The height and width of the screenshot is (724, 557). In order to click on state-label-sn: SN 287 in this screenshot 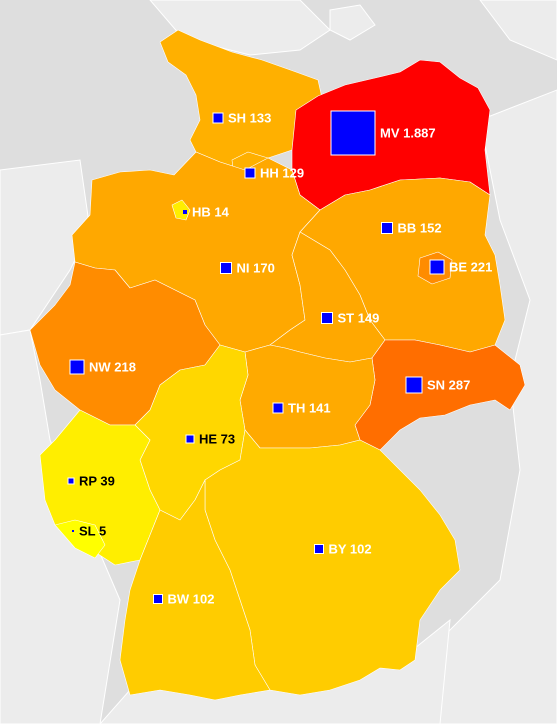, I will do `click(448, 385)`.